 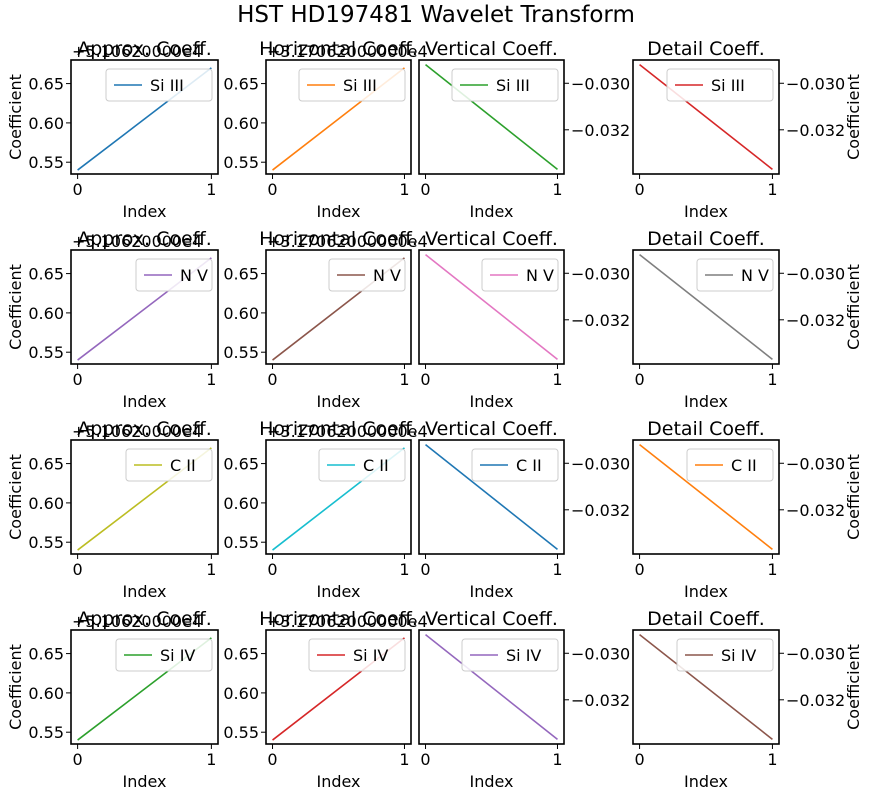 What do you see at coordinates (194, 275) in the screenshot?
I see `legend-label: N V` at bounding box center [194, 275].